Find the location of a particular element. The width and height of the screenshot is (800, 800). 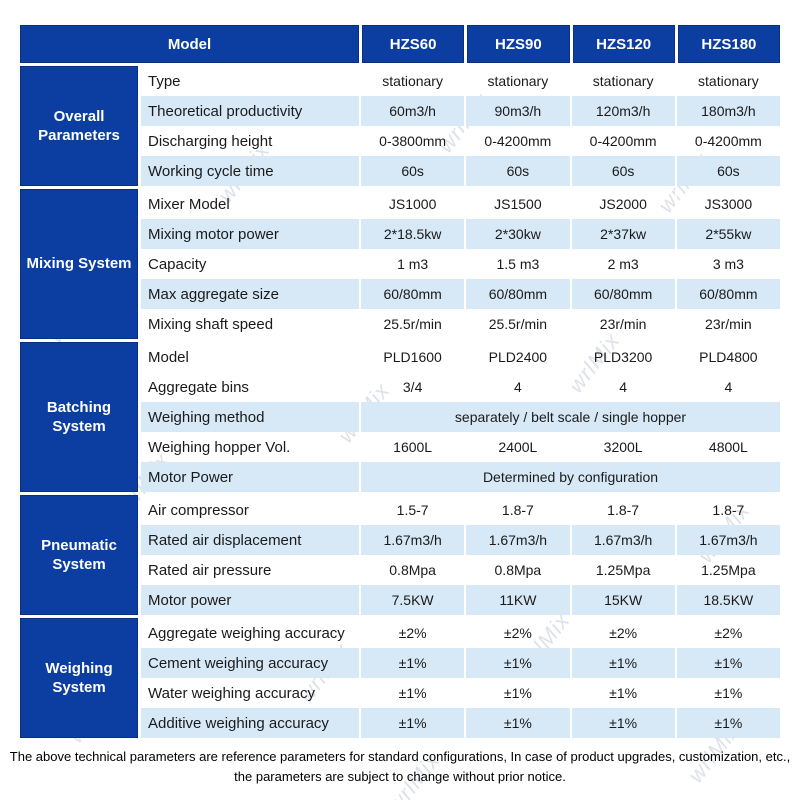

header-model: Model is located at coordinates (189, 44).